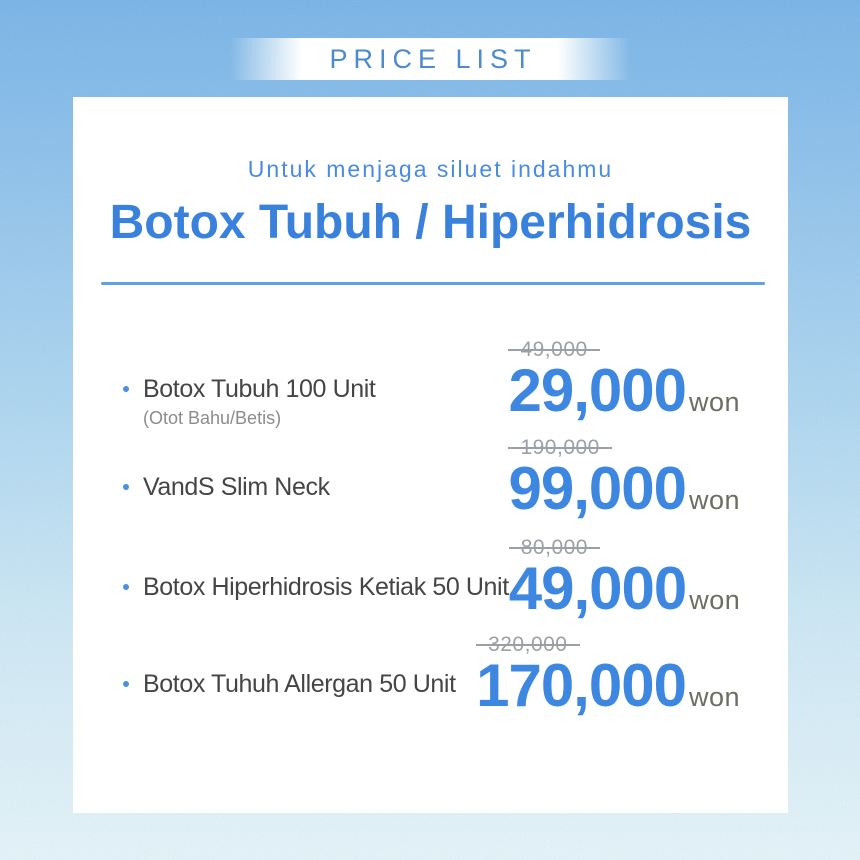 This screenshot has width=860, height=860. Describe the element at coordinates (554, 350) in the screenshot. I see `old-price: 49,000` at that location.